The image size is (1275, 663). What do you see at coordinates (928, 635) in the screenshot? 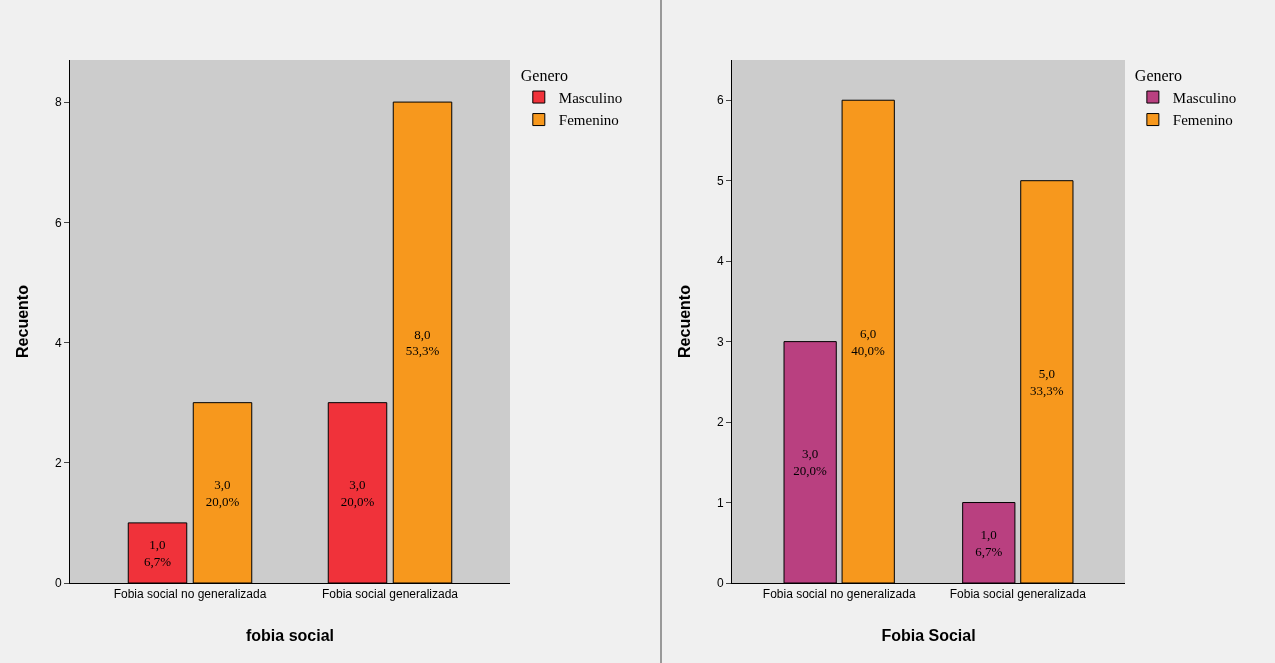
I see `x-axis-title: Fobia Social` at bounding box center [928, 635].